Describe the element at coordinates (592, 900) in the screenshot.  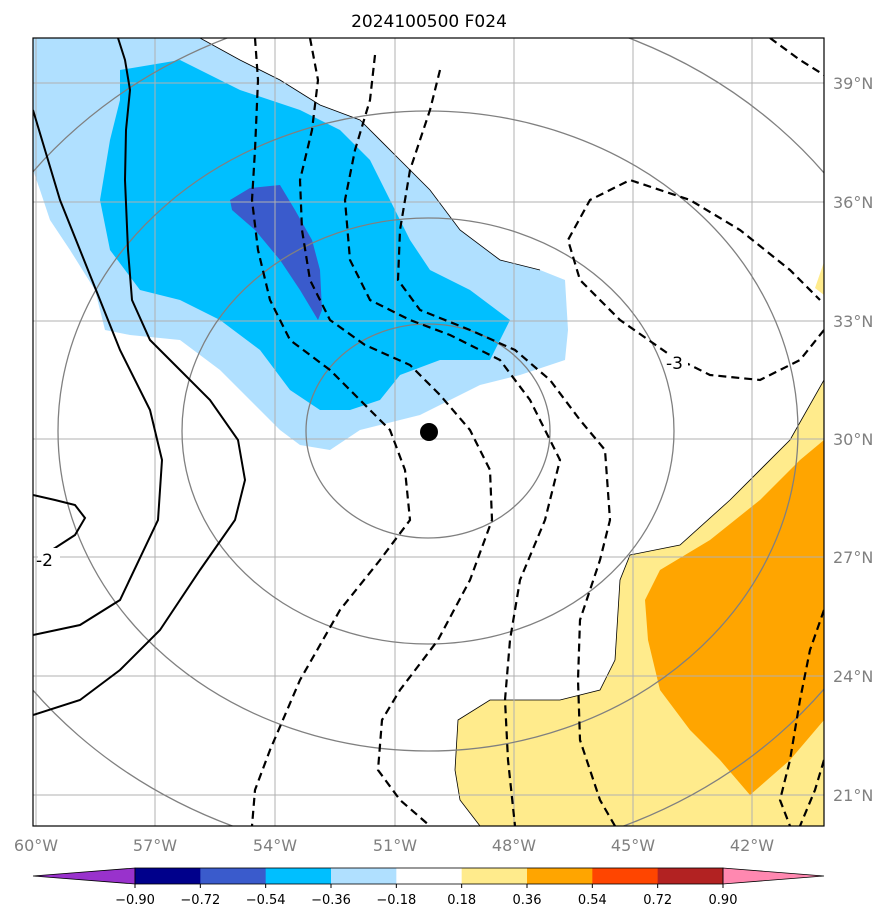
I see `colorbar-tick-label: 0.54` at that location.